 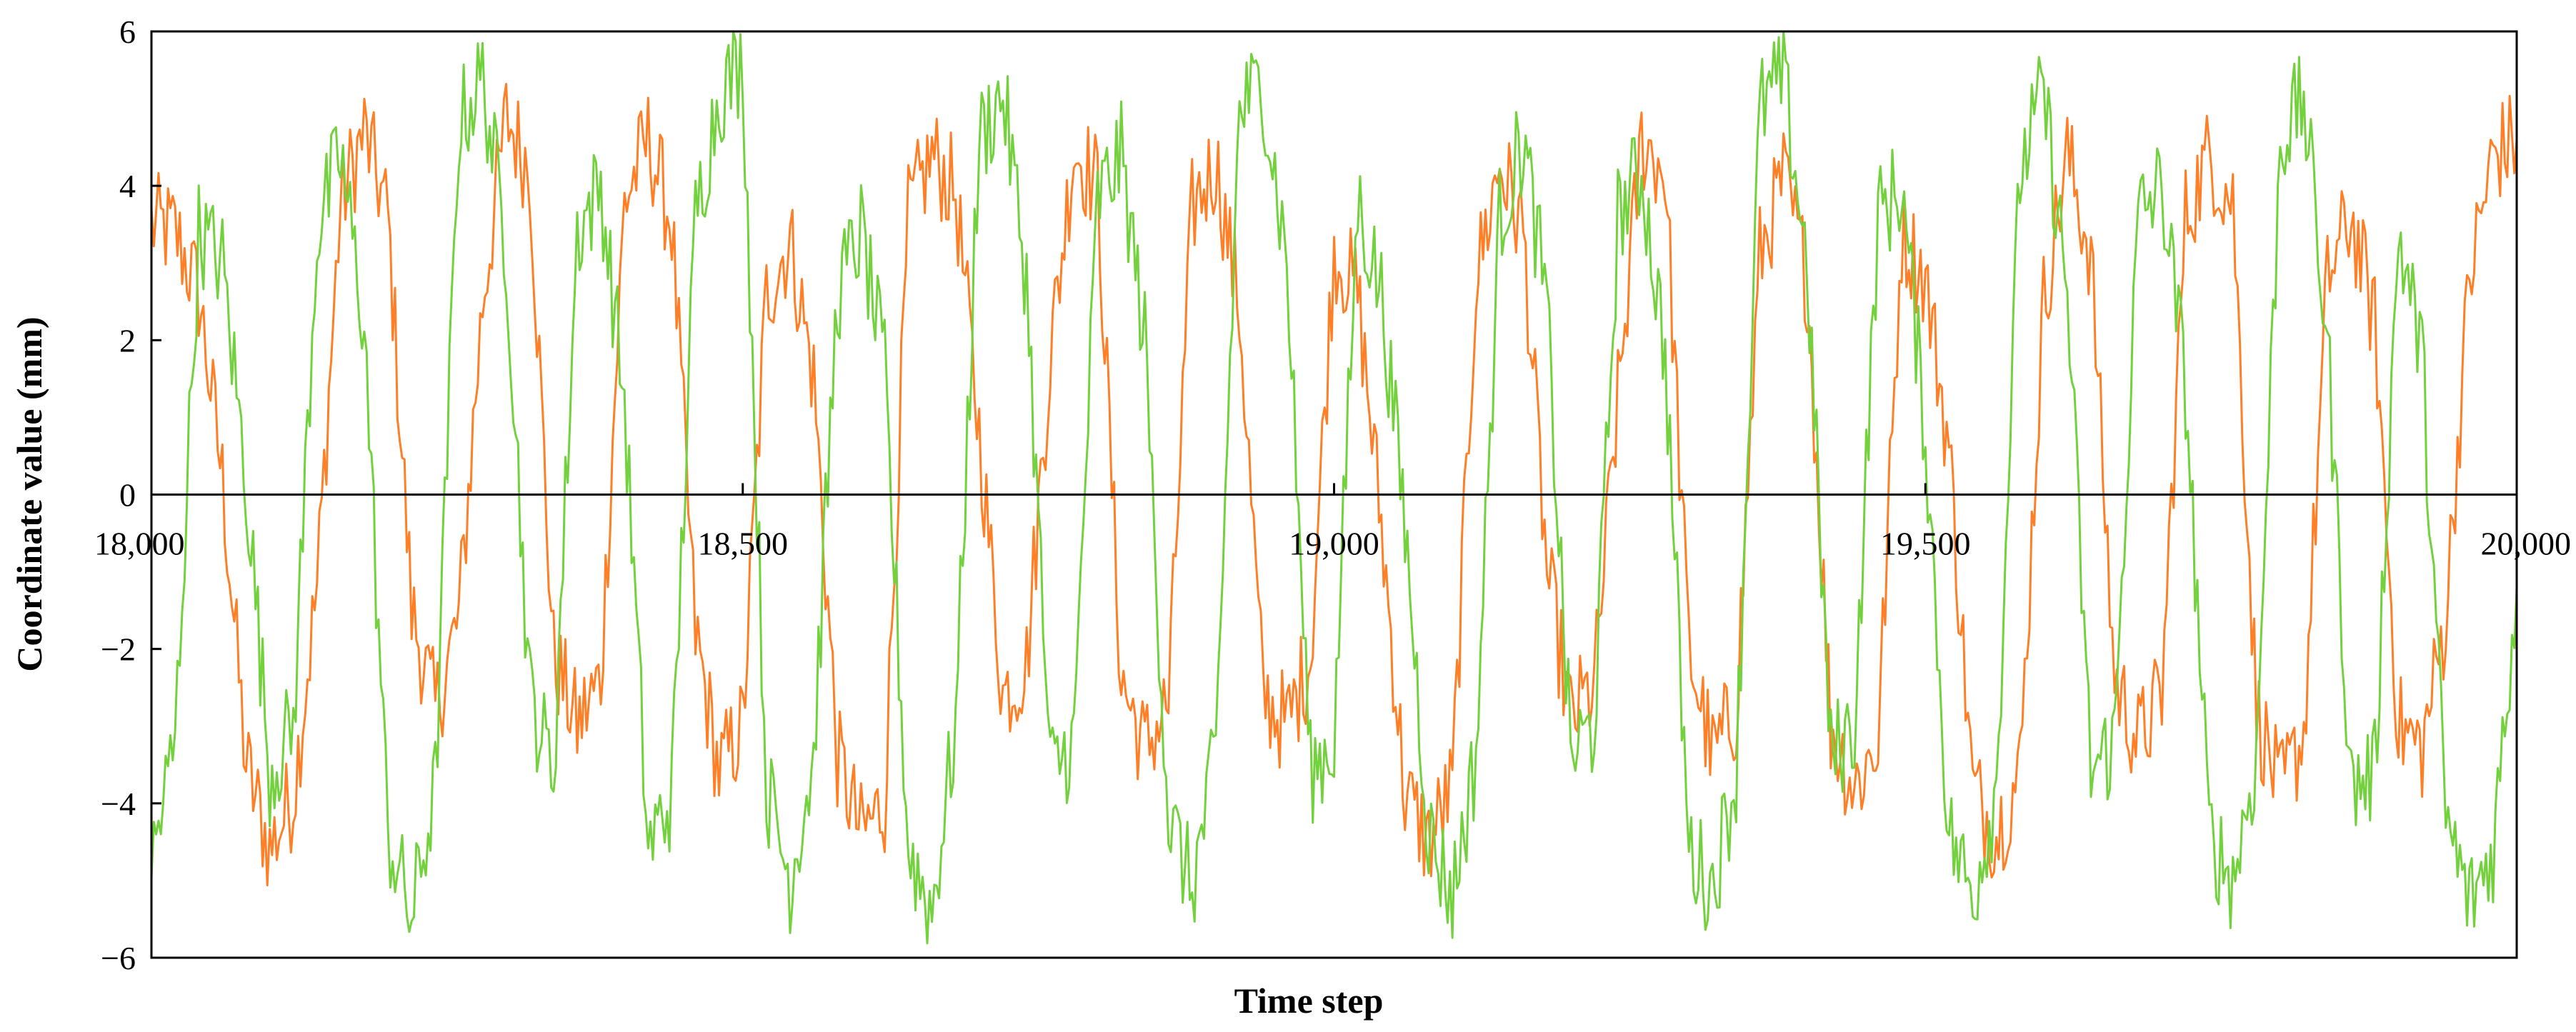 What do you see at coordinates (118, 649) in the screenshot?
I see `y-tick-label: −2` at bounding box center [118, 649].